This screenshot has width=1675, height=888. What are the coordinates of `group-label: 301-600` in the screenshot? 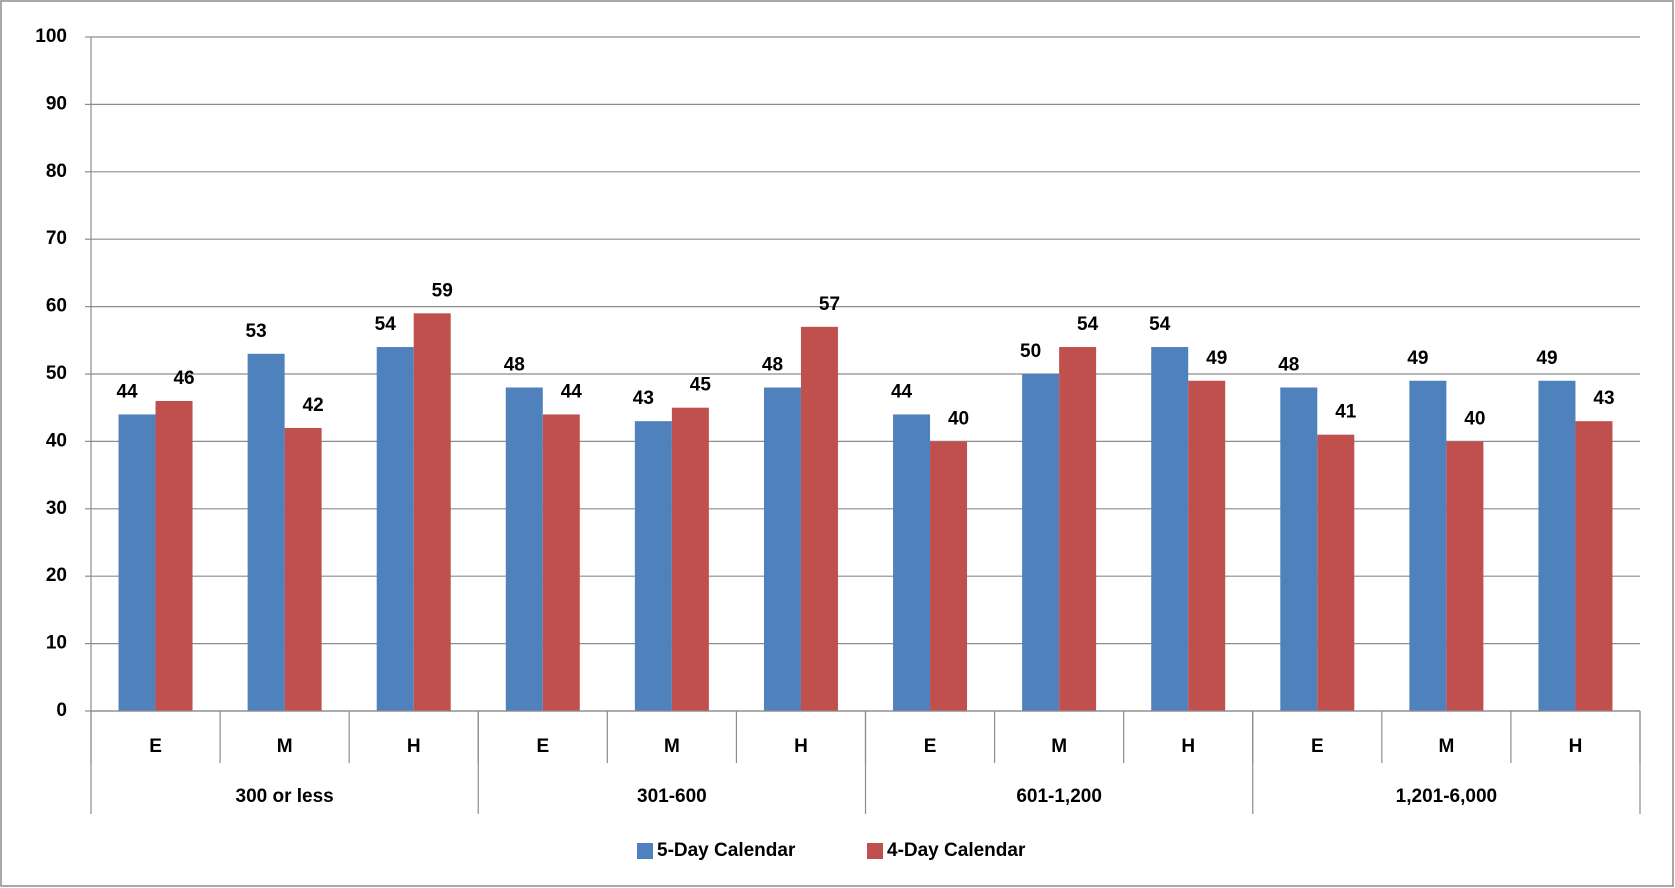 It's located at (672, 796).